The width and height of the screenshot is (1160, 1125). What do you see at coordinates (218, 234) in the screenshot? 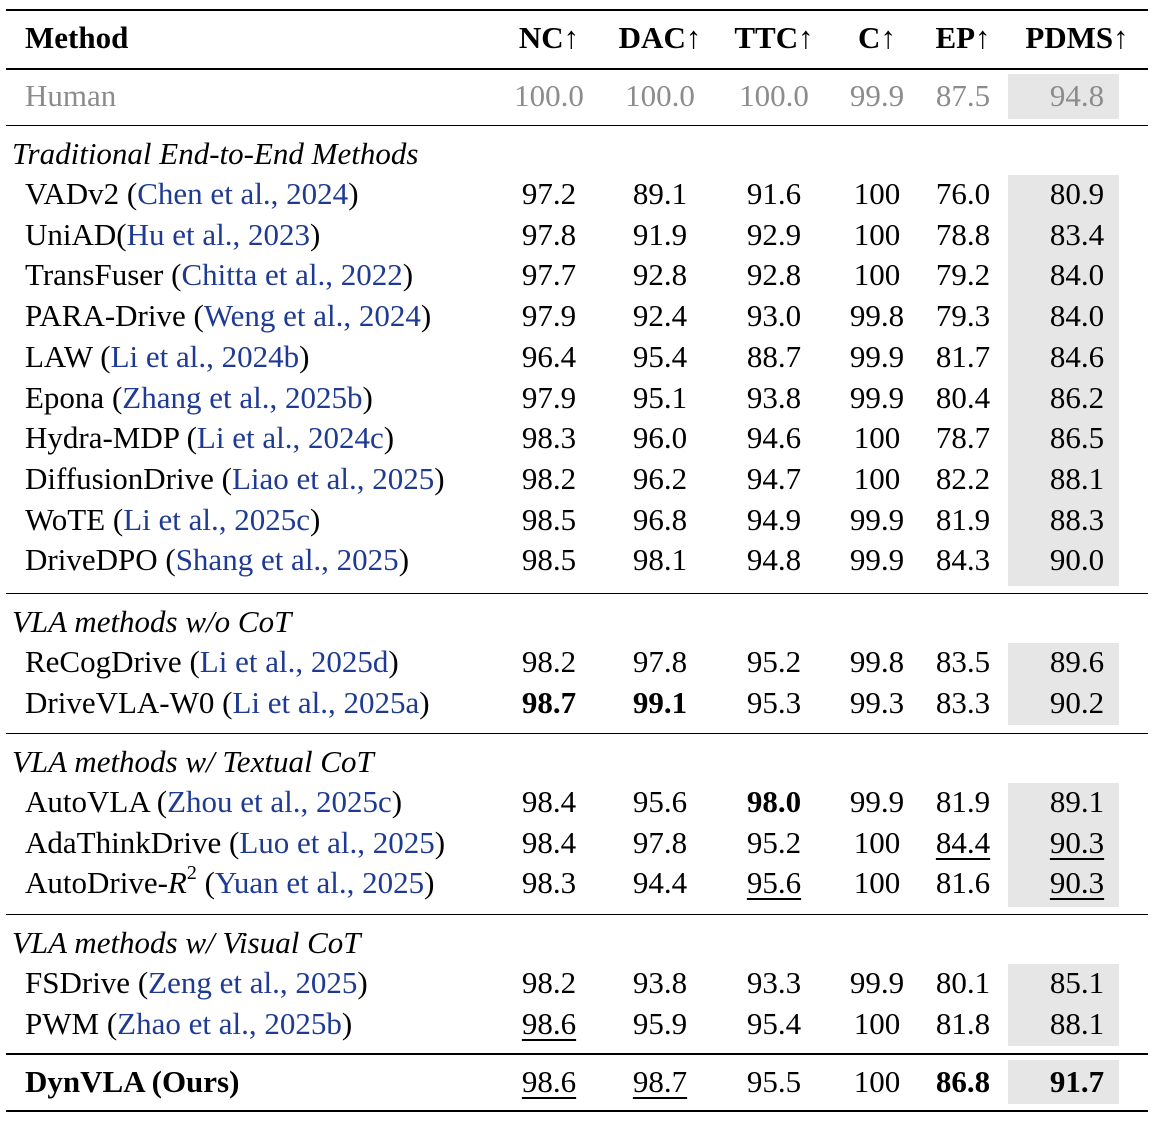
I see `citation-link: Hu et al., 2023` at bounding box center [218, 234].